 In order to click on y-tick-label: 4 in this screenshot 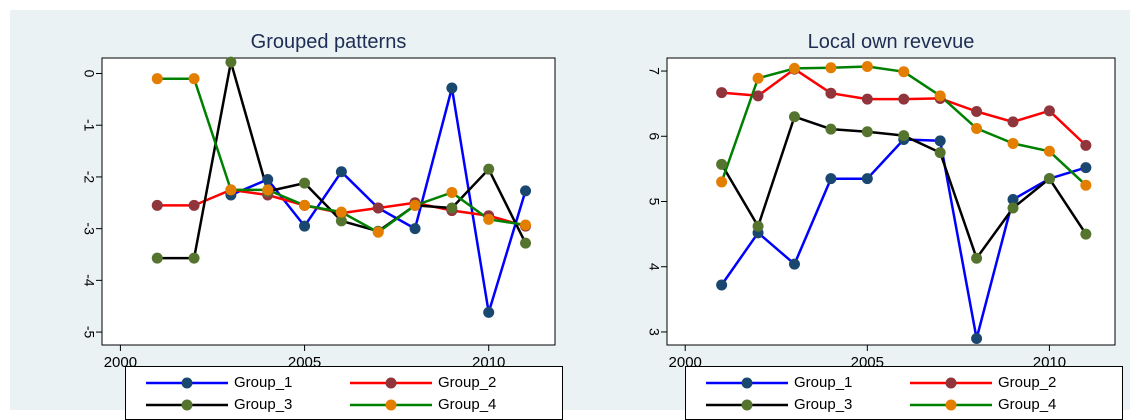, I will do `click(654, 267)`.